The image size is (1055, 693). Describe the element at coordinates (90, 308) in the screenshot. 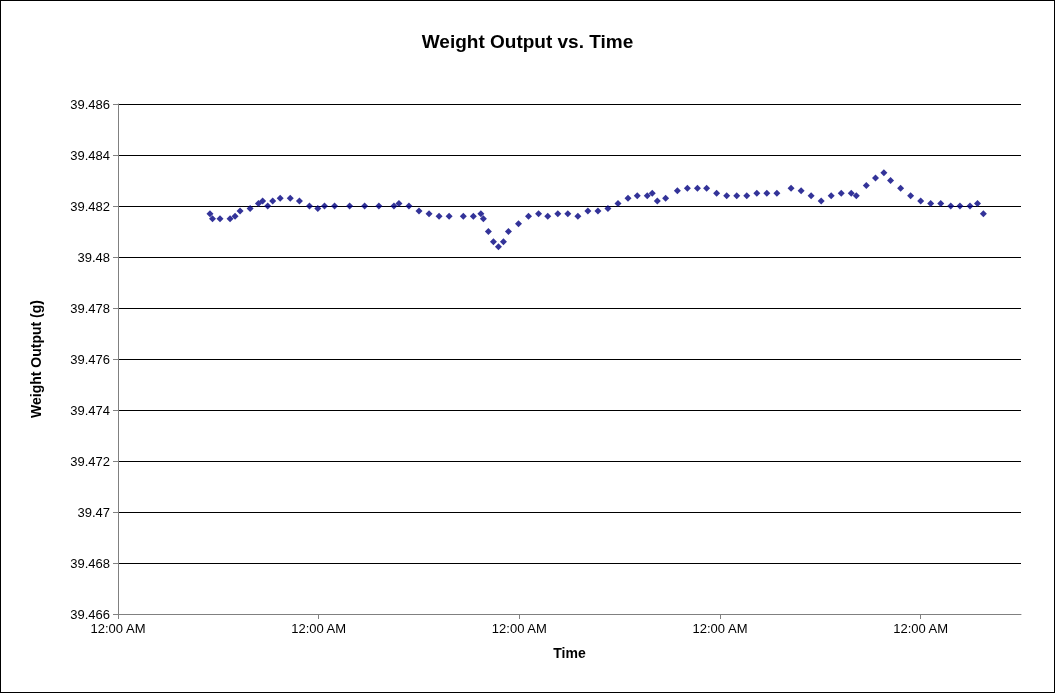

I see `y-tick-label: 39.478` at that location.